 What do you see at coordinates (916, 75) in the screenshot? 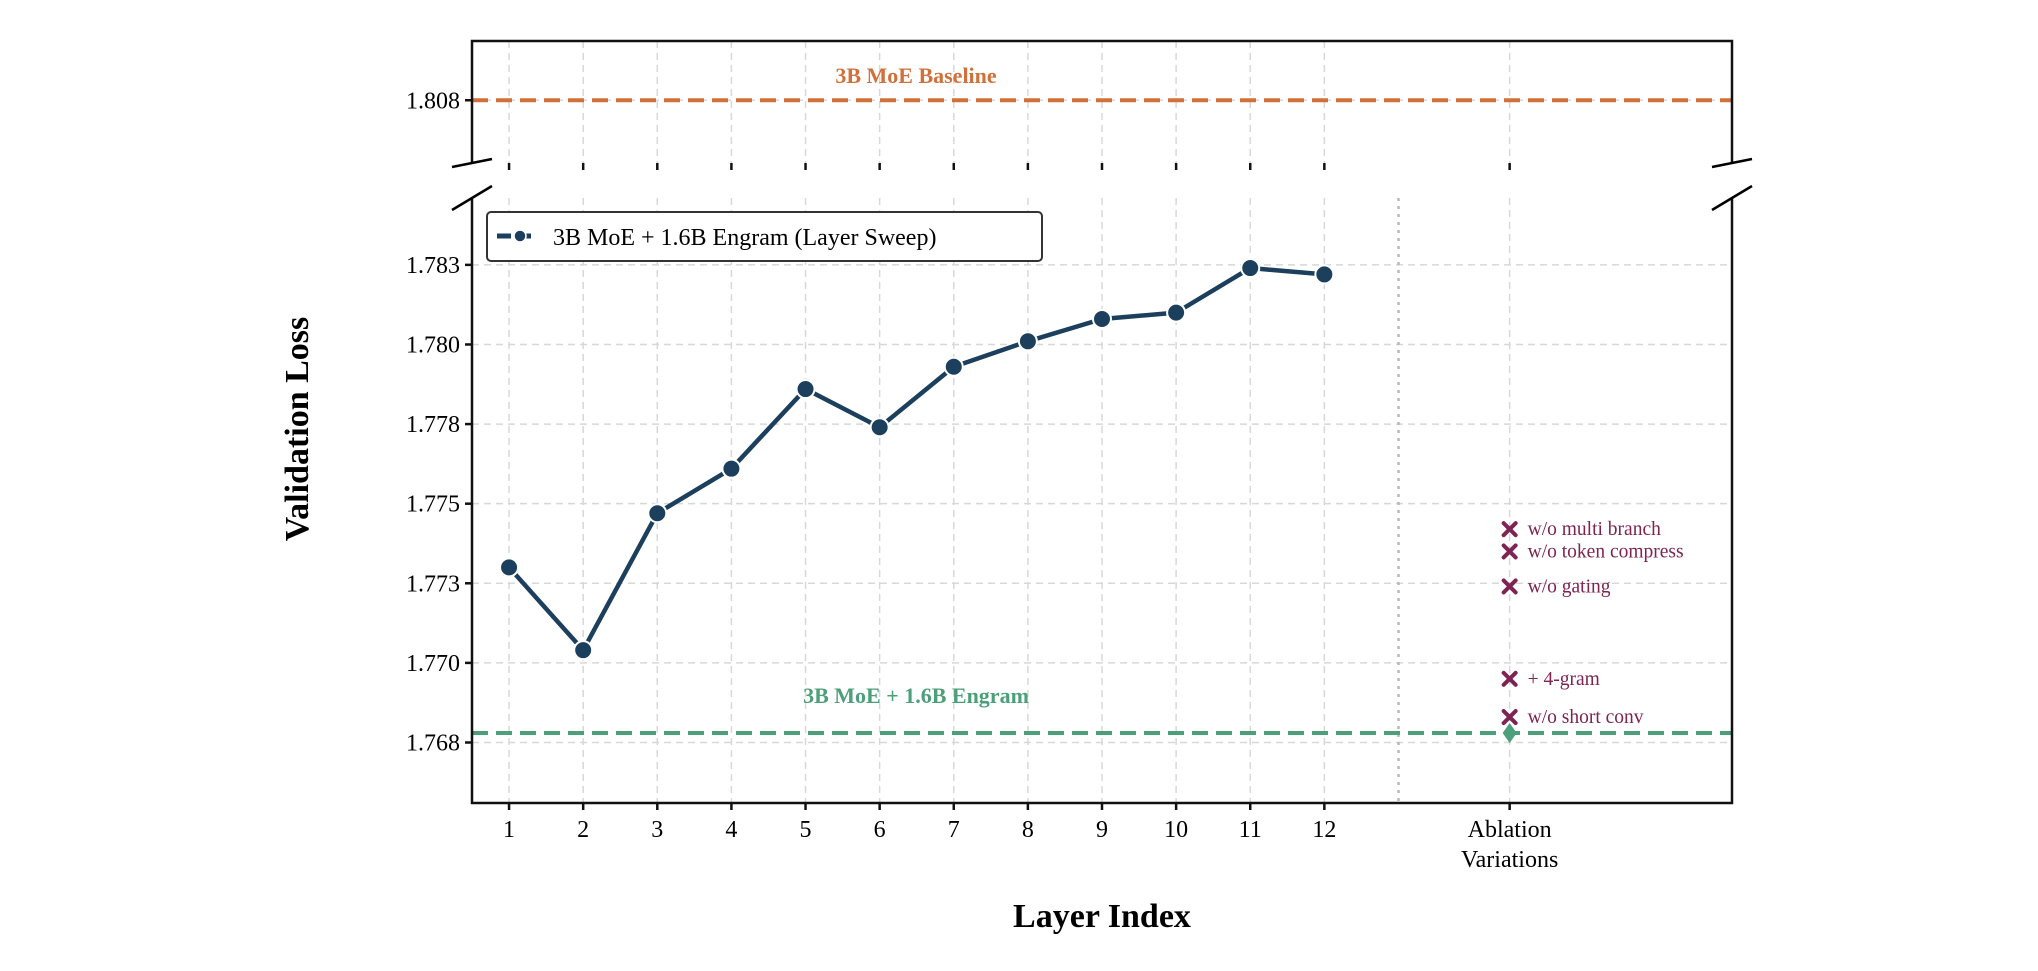
I see `reference-line-label: 3B MoE Baseline` at bounding box center [916, 75].